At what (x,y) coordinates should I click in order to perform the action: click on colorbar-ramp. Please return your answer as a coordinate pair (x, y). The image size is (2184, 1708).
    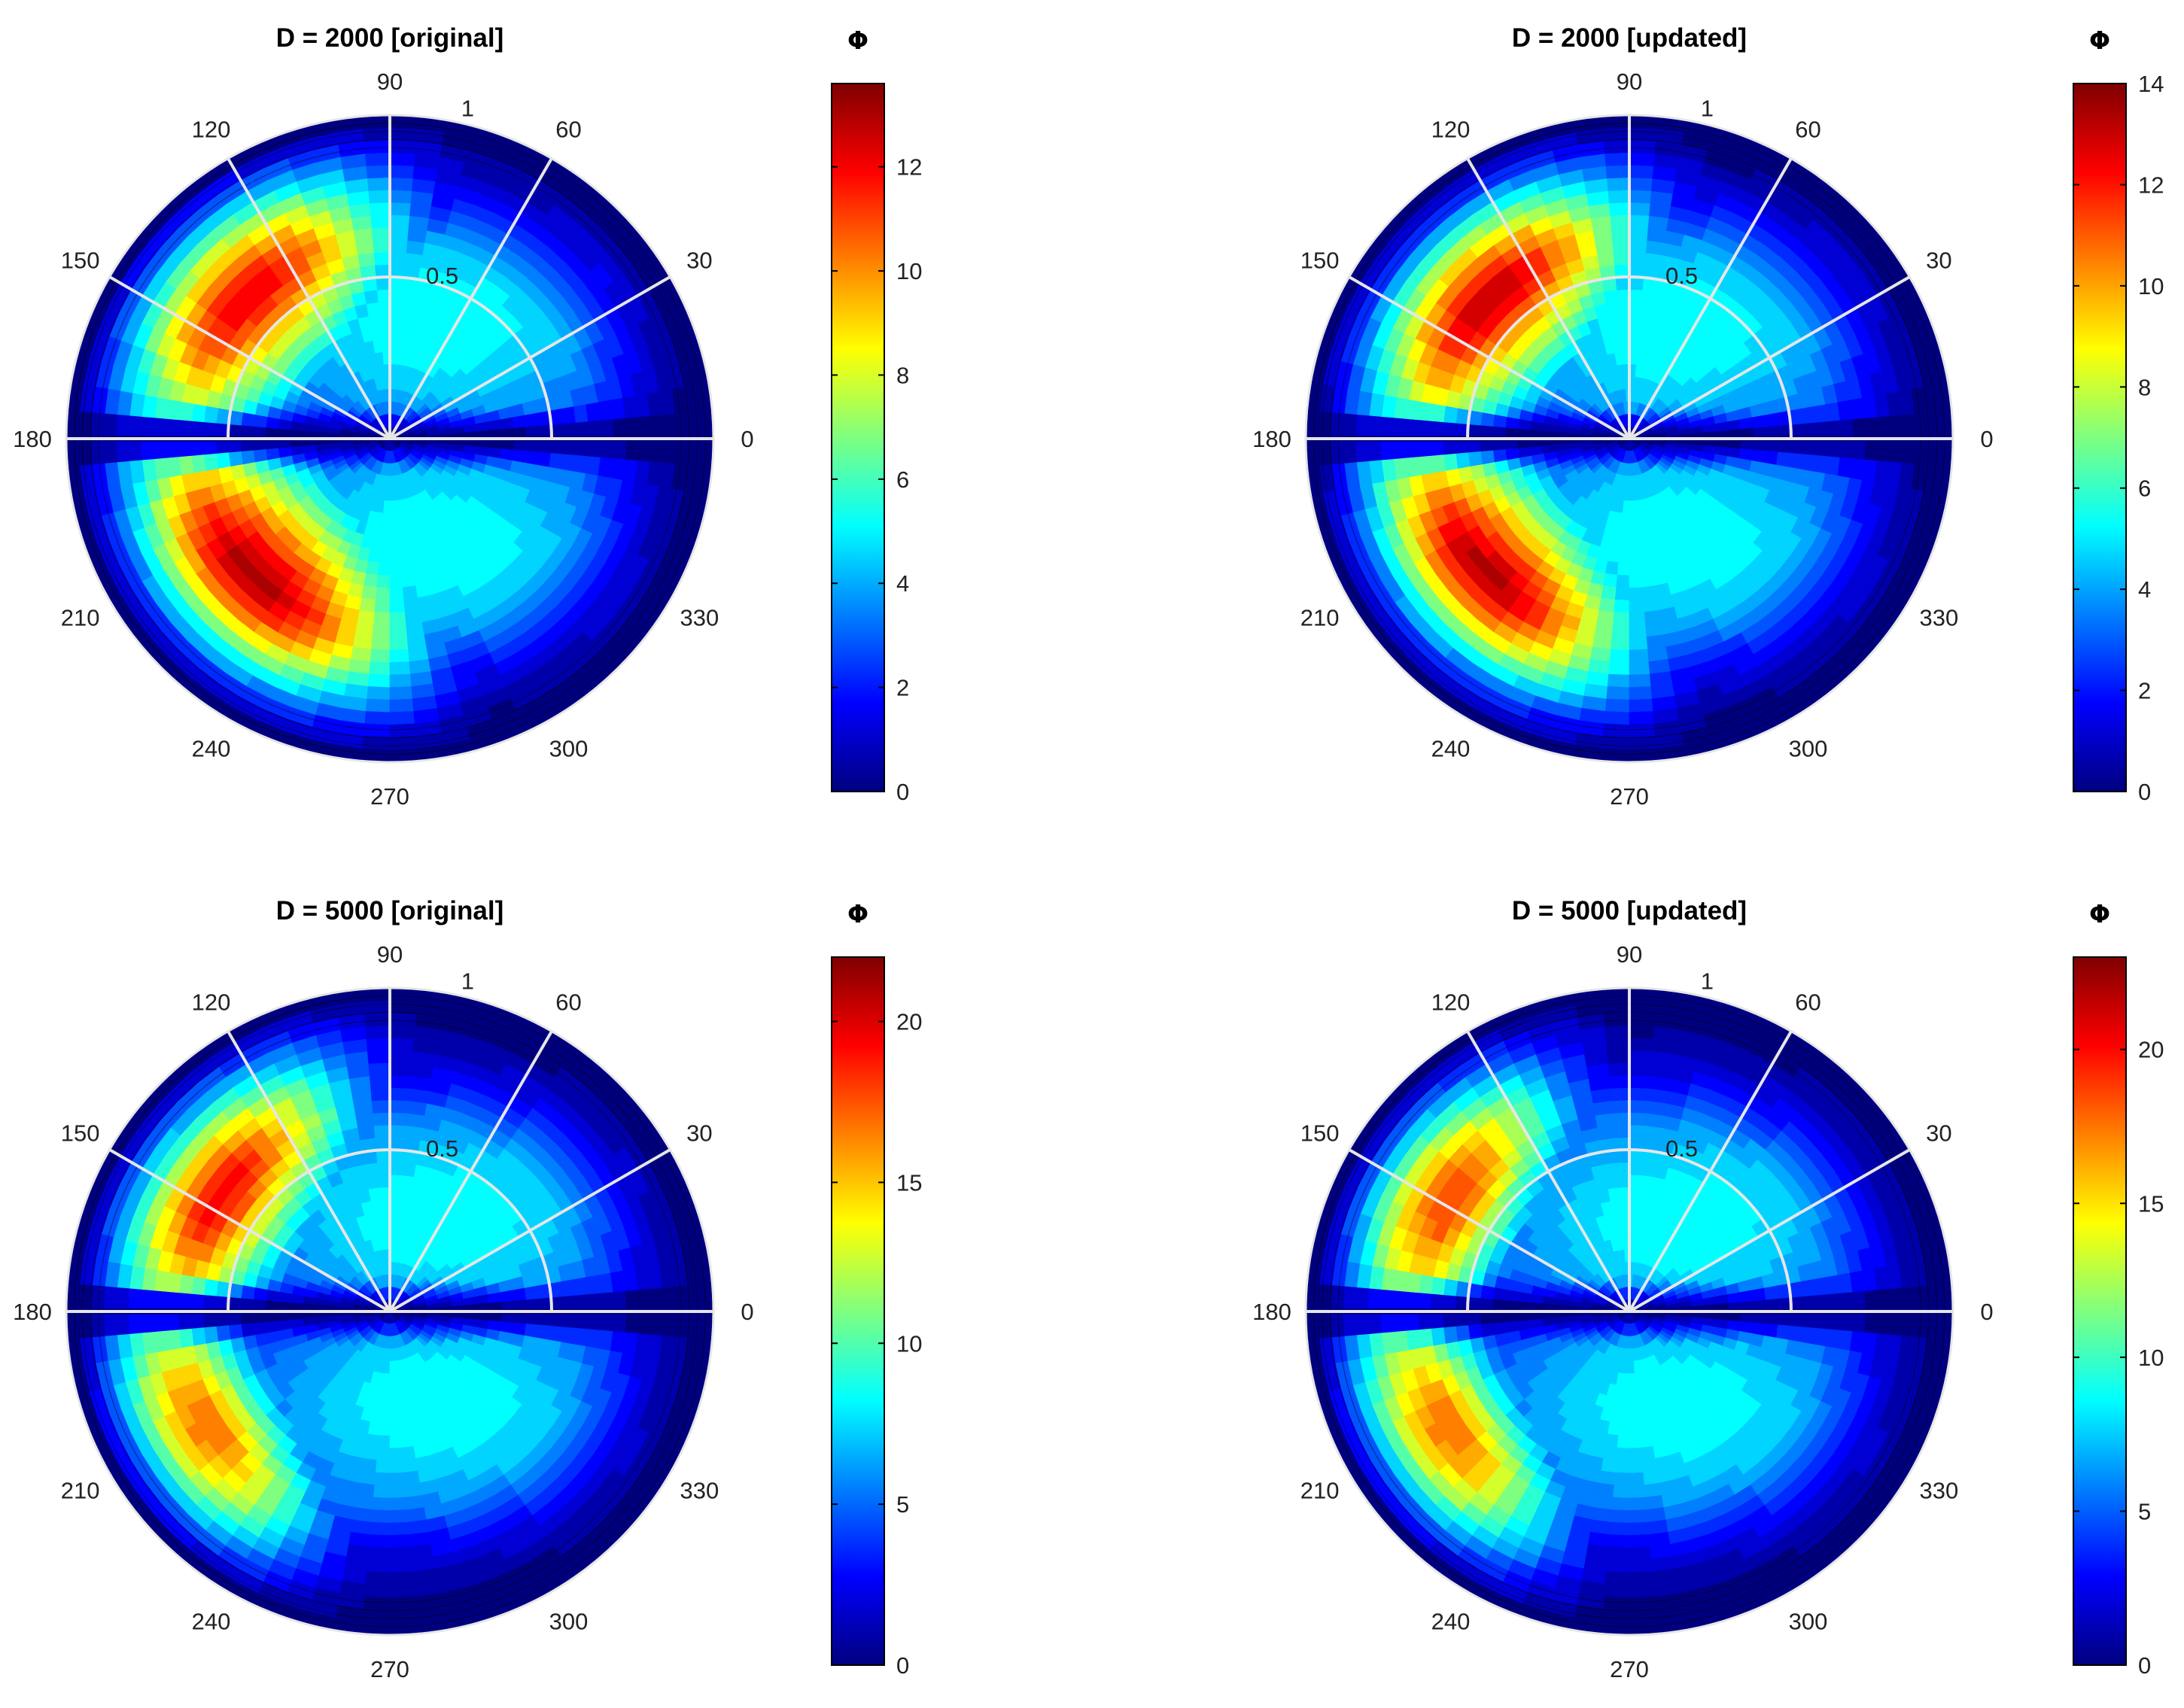
    Looking at the image, I should click on (2100, 437).